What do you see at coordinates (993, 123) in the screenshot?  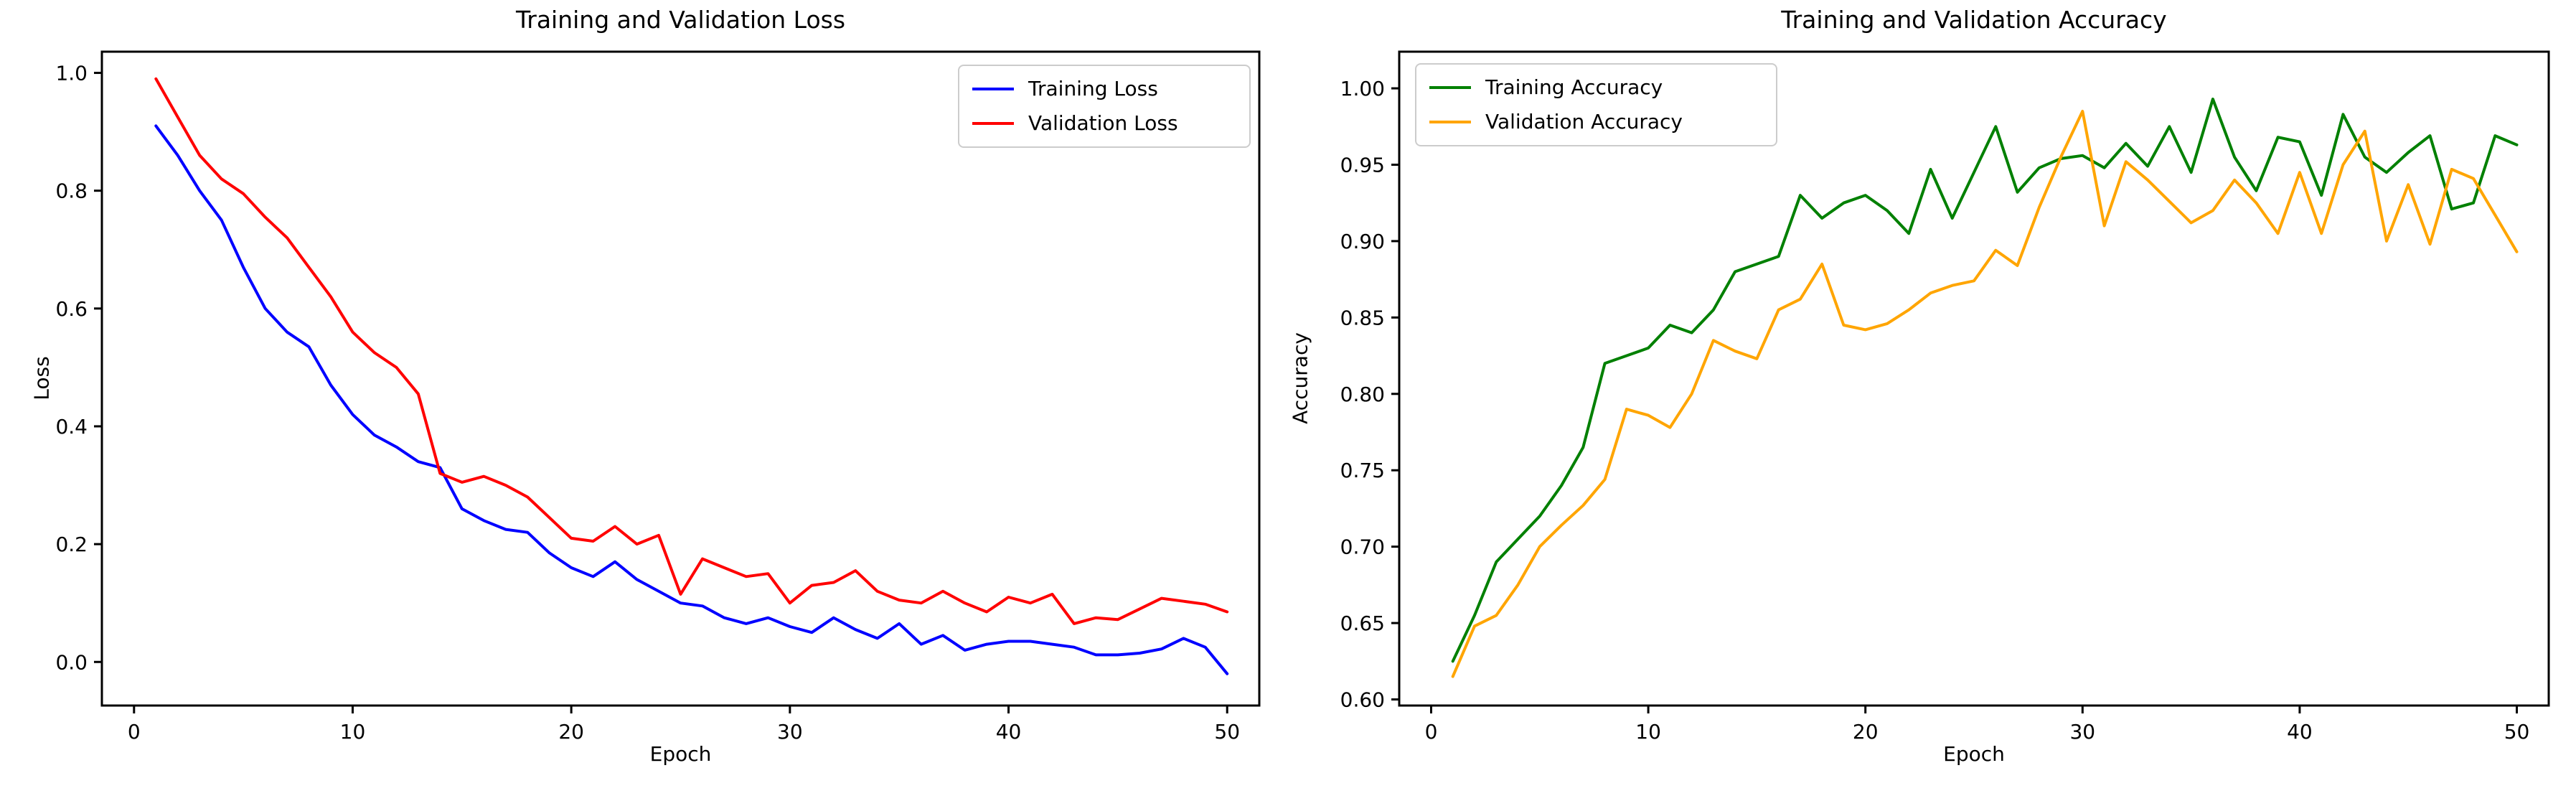 I see `validation-loss-line-swatch` at bounding box center [993, 123].